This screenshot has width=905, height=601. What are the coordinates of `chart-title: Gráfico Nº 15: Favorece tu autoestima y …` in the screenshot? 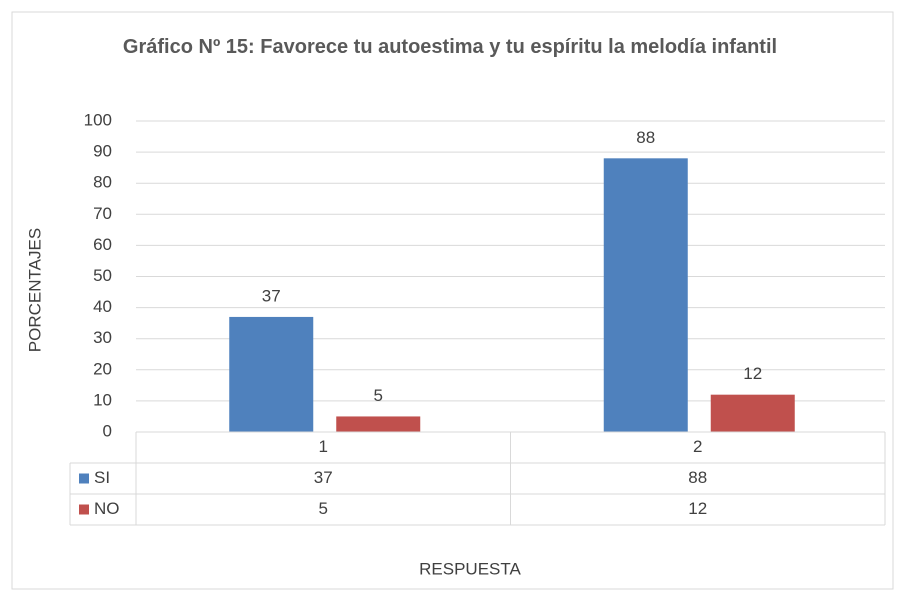 It's located at (450, 47).